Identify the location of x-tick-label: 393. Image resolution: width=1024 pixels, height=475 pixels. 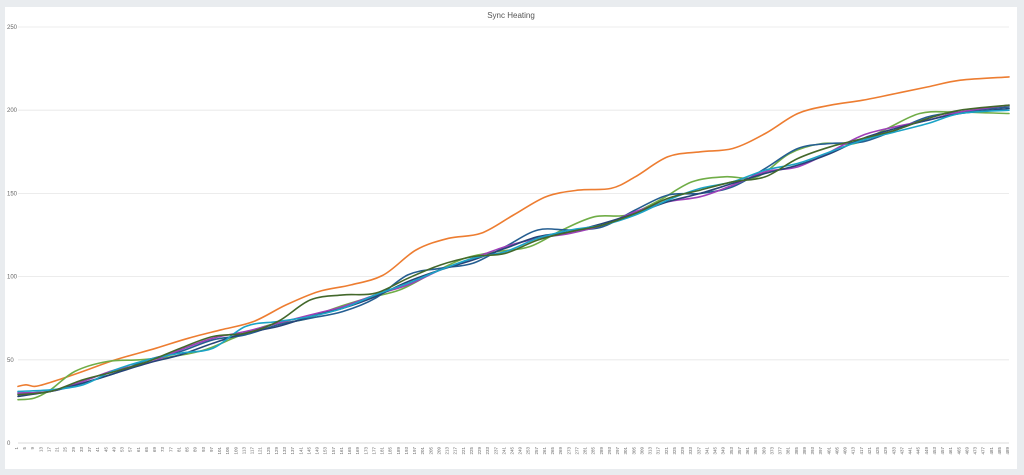
(812, 451).